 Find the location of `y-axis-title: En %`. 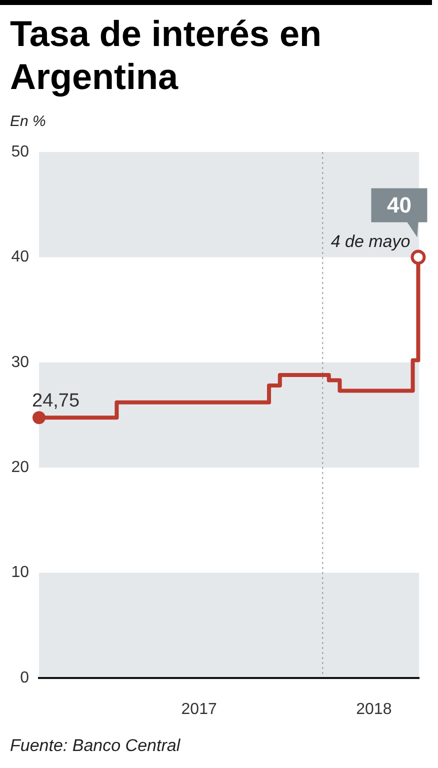

y-axis-title: En % is located at coordinates (28, 121).